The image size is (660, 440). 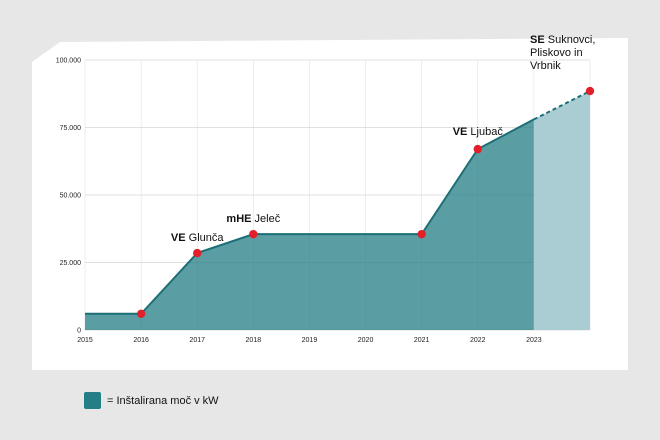 I want to click on x-tick-label: 2022, so click(x=478, y=340).